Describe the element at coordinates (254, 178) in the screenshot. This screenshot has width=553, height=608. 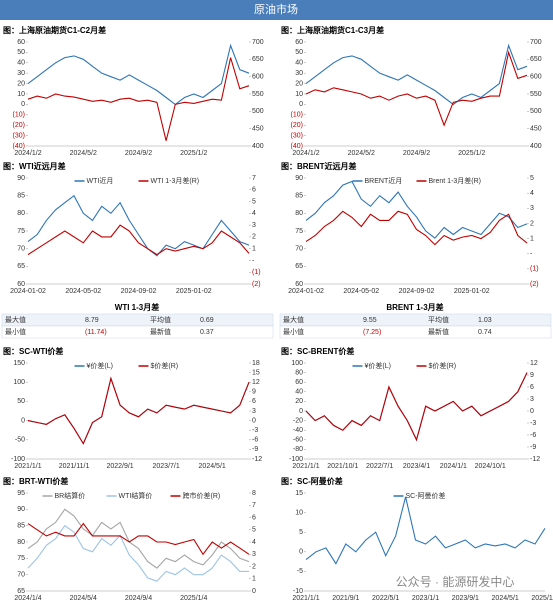
I see `y-tick-label: 7` at that location.